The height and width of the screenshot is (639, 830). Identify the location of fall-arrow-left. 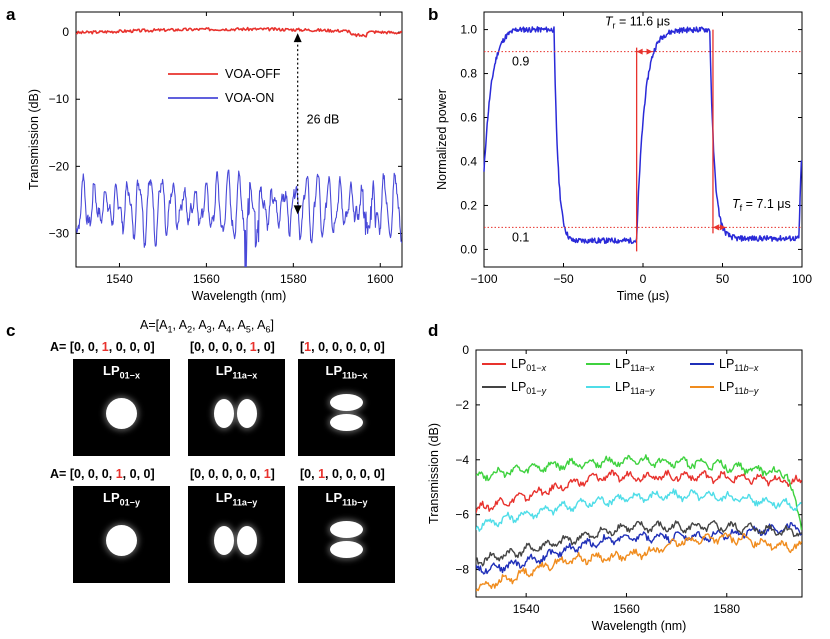
(715, 227).